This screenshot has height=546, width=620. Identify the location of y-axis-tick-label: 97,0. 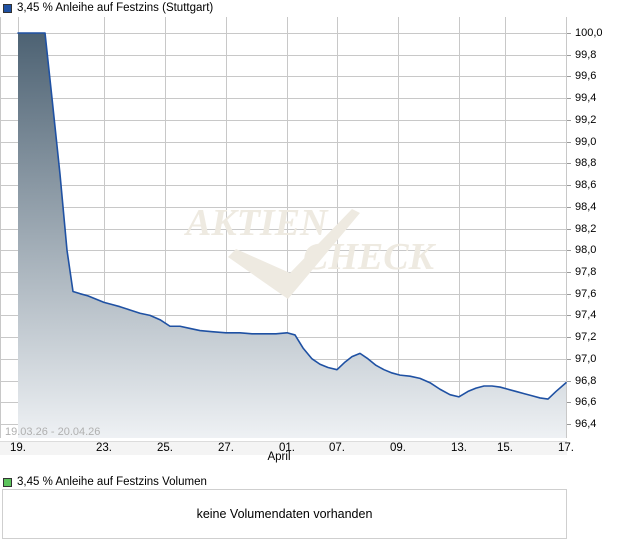
(586, 359).